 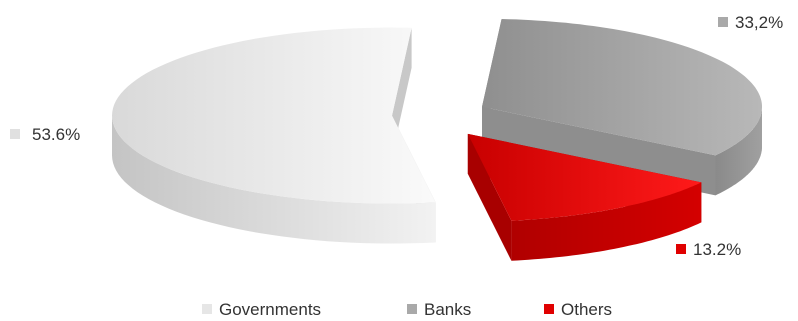 What do you see at coordinates (586, 309) in the screenshot?
I see `legend-label-others: Others` at bounding box center [586, 309].